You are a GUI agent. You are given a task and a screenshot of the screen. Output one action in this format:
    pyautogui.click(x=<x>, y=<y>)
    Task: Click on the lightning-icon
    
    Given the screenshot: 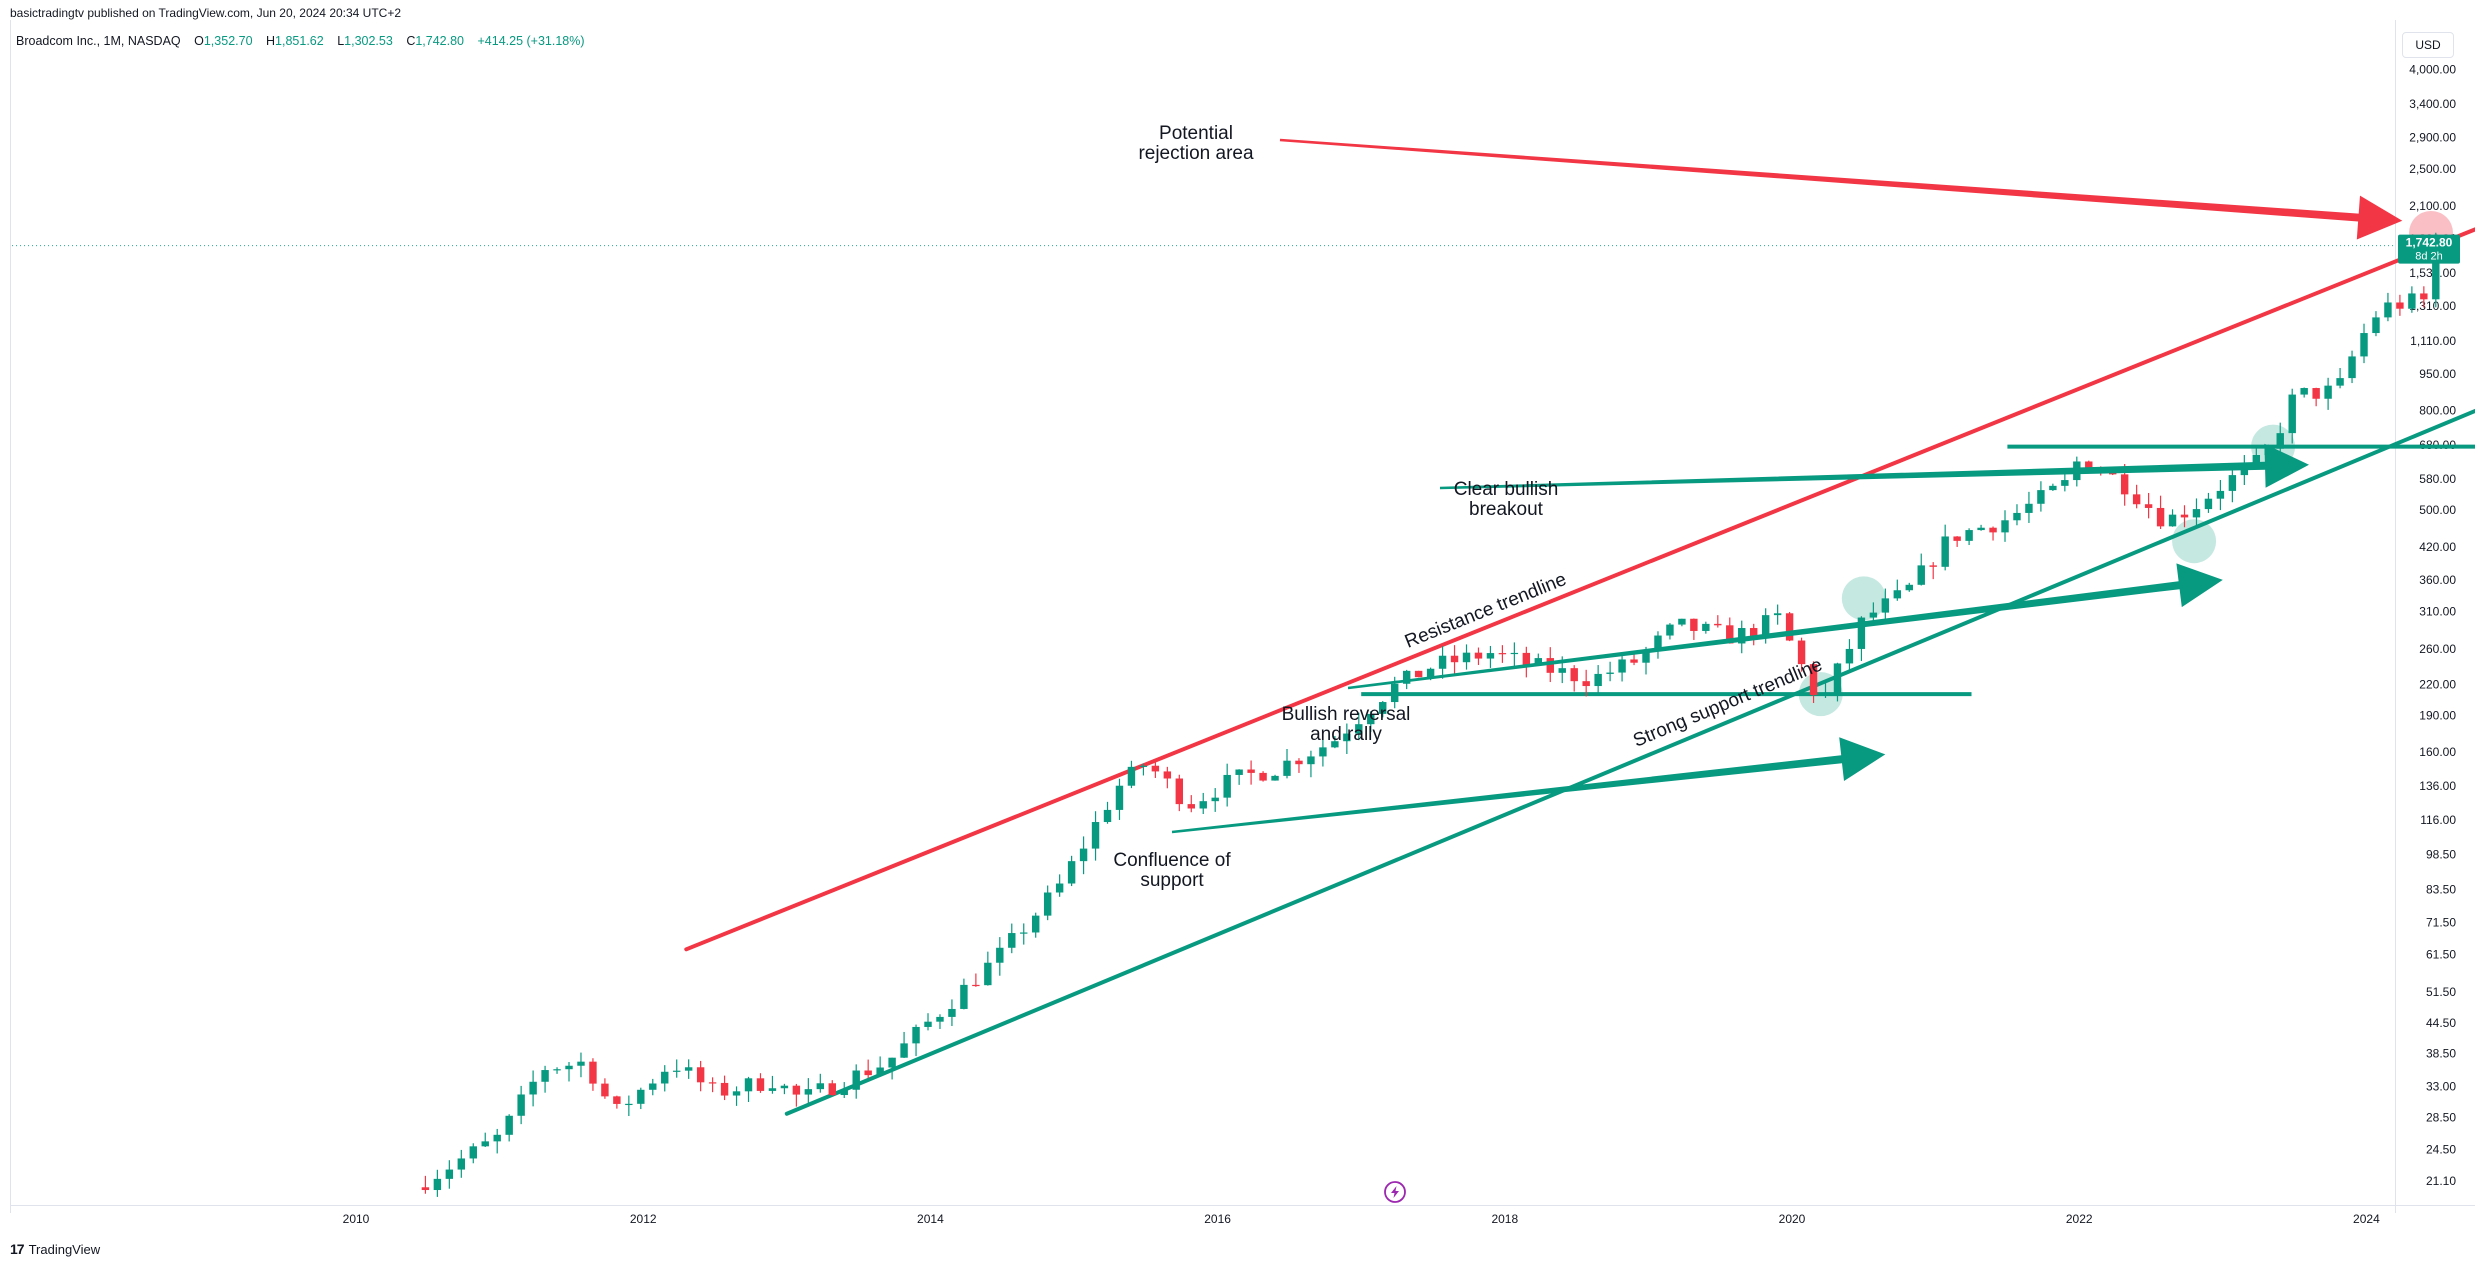 What is the action you would take?
    pyautogui.click(x=1395, y=1192)
    